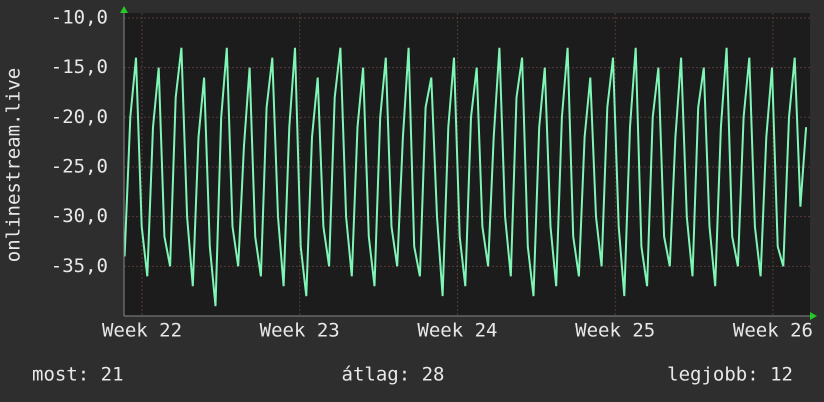 This screenshot has height=402, width=824. What do you see at coordinates (79, 166) in the screenshot?
I see `y-tick-label: -25,0` at bounding box center [79, 166].